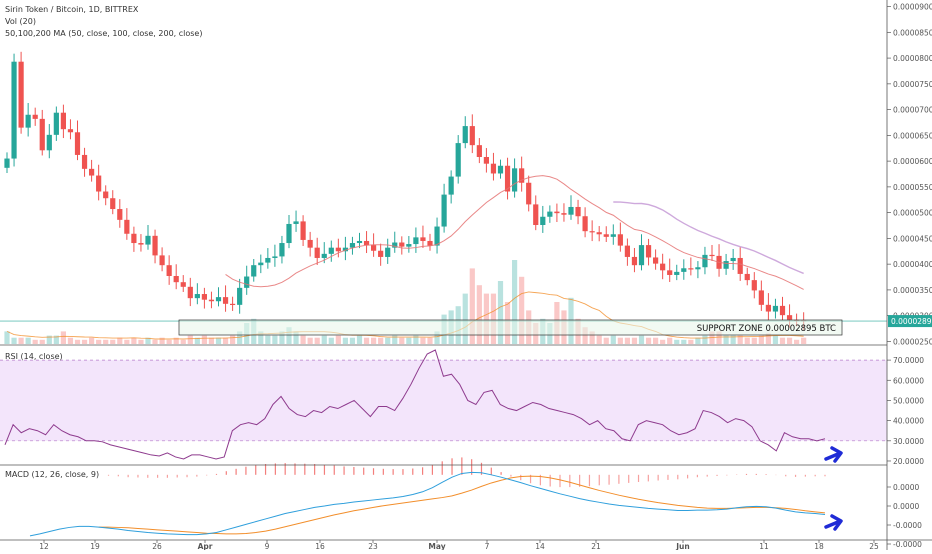 This screenshot has width=932, height=554. What do you see at coordinates (874, 546) in the screenshot?
I see `x-tick-label: 25` at bounding box center [874, 546].